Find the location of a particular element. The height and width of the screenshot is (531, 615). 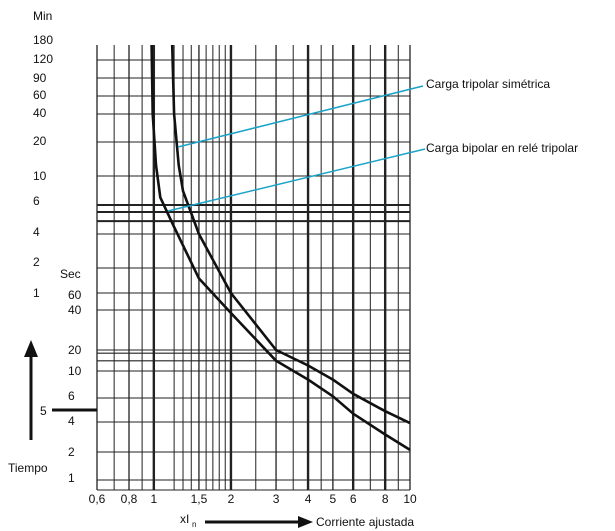

annotation-bipolar: Carga bipolar en relé tripolar is located at coordinates (502, 148).